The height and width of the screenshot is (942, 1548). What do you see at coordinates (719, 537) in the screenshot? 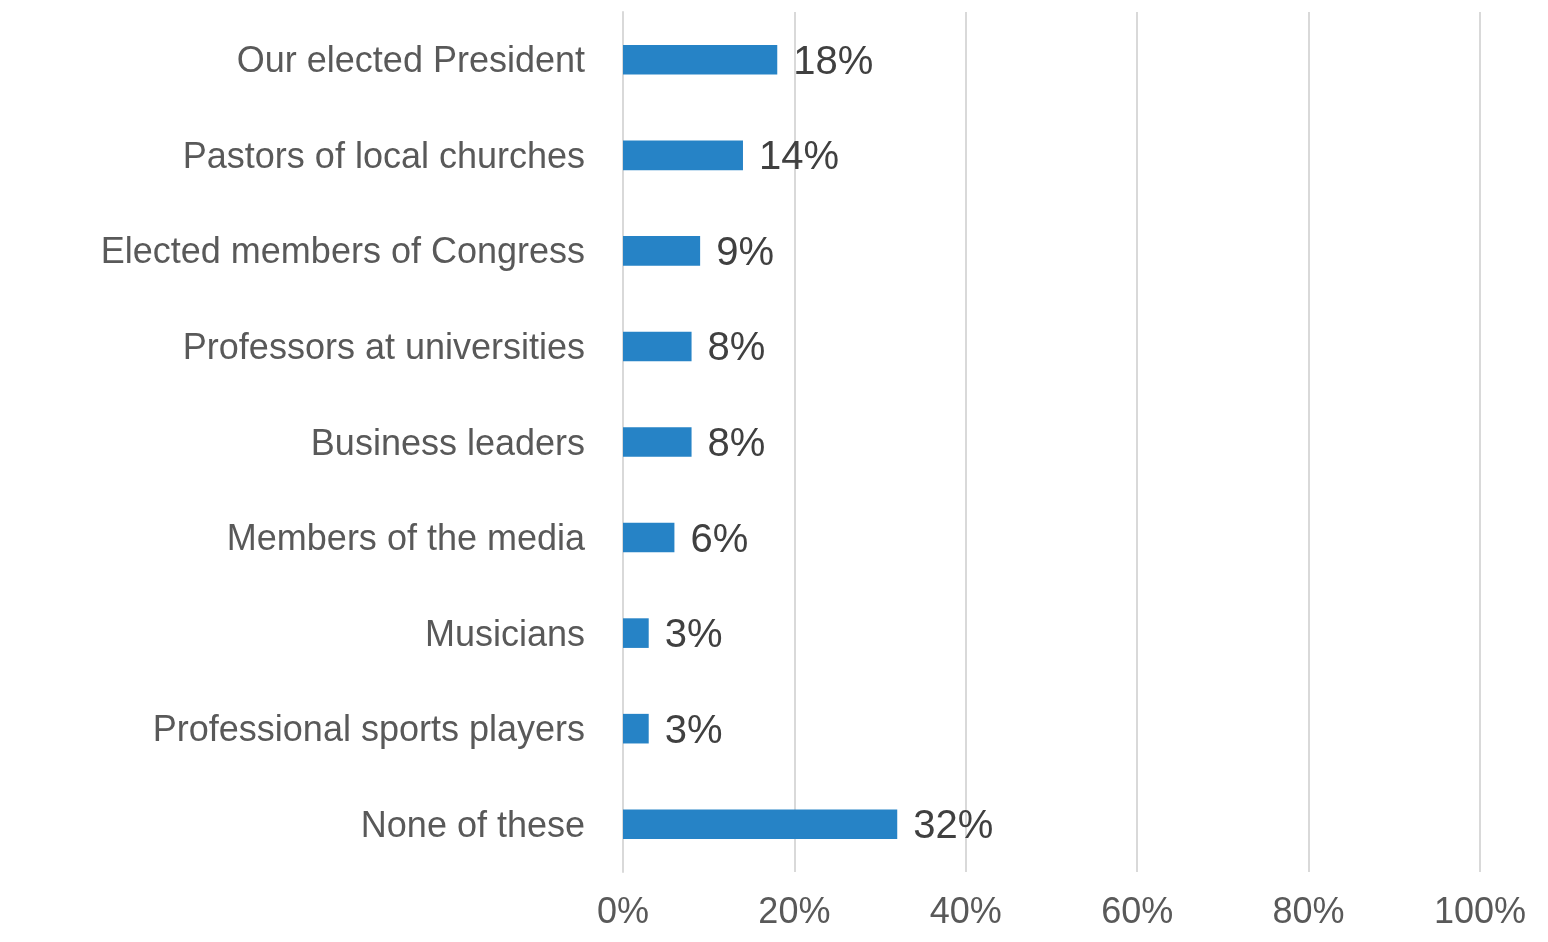
I see `data-label: 6%` at bounding box center [719, 537].